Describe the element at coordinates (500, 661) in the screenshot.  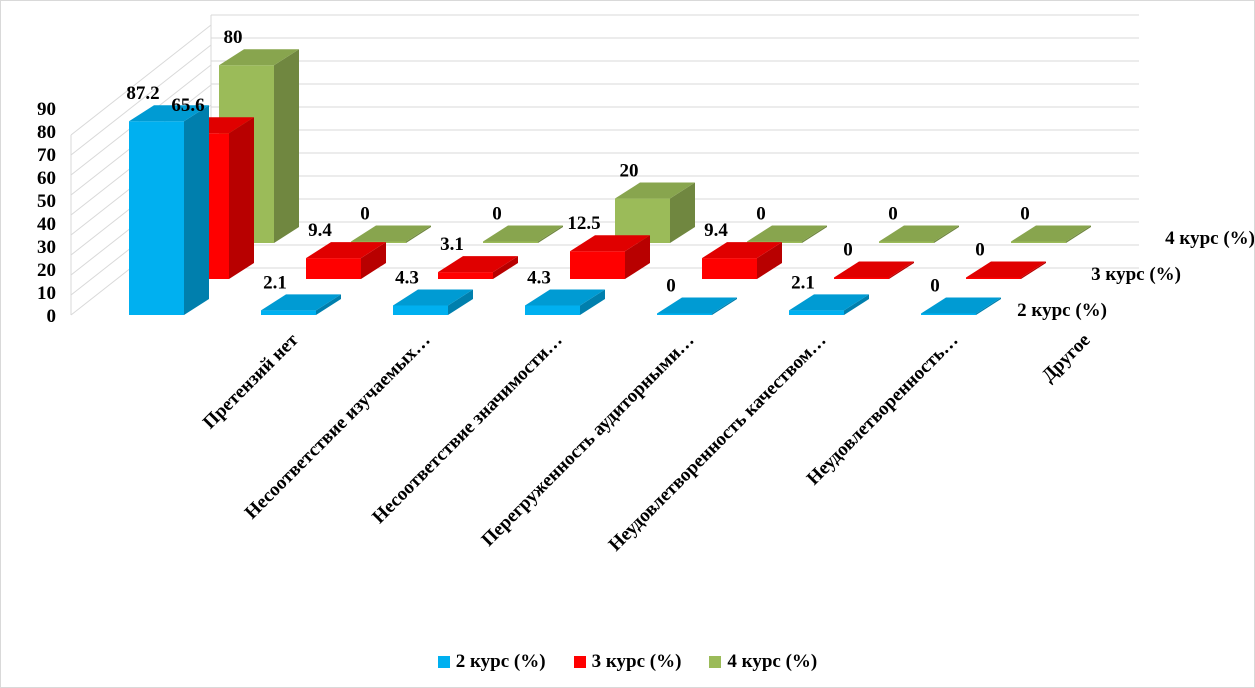
I see `legend-label: 2 курс (%)` at that location.